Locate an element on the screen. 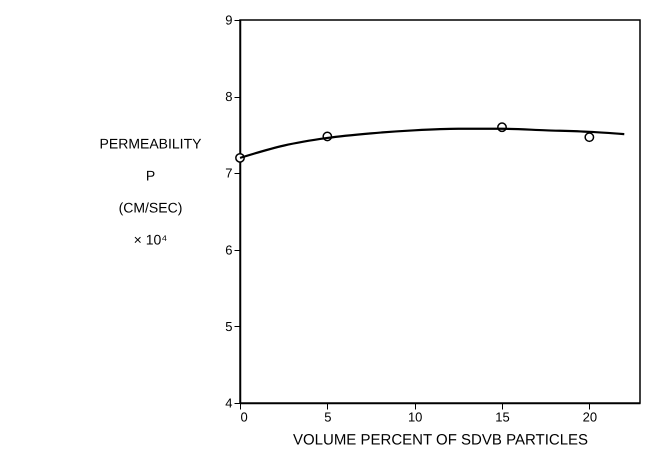  y-tick-label: 7 is located at coordinates (228, 173).